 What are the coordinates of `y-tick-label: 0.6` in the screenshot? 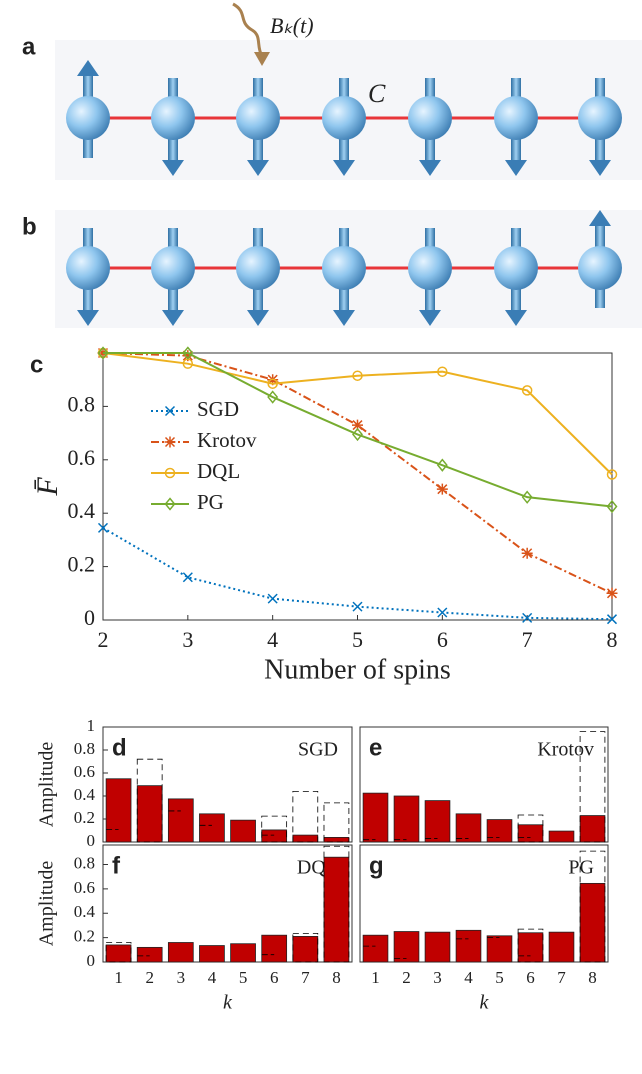 It's located at (82, 457).